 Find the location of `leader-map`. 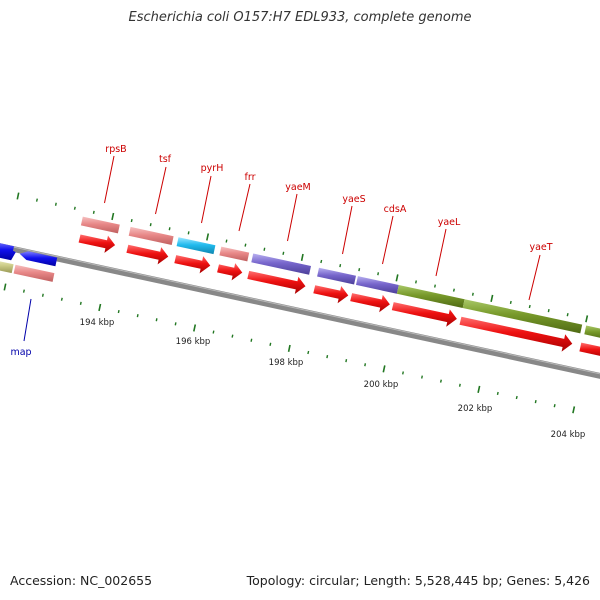

leader-map is located at coordinates (27, 320).